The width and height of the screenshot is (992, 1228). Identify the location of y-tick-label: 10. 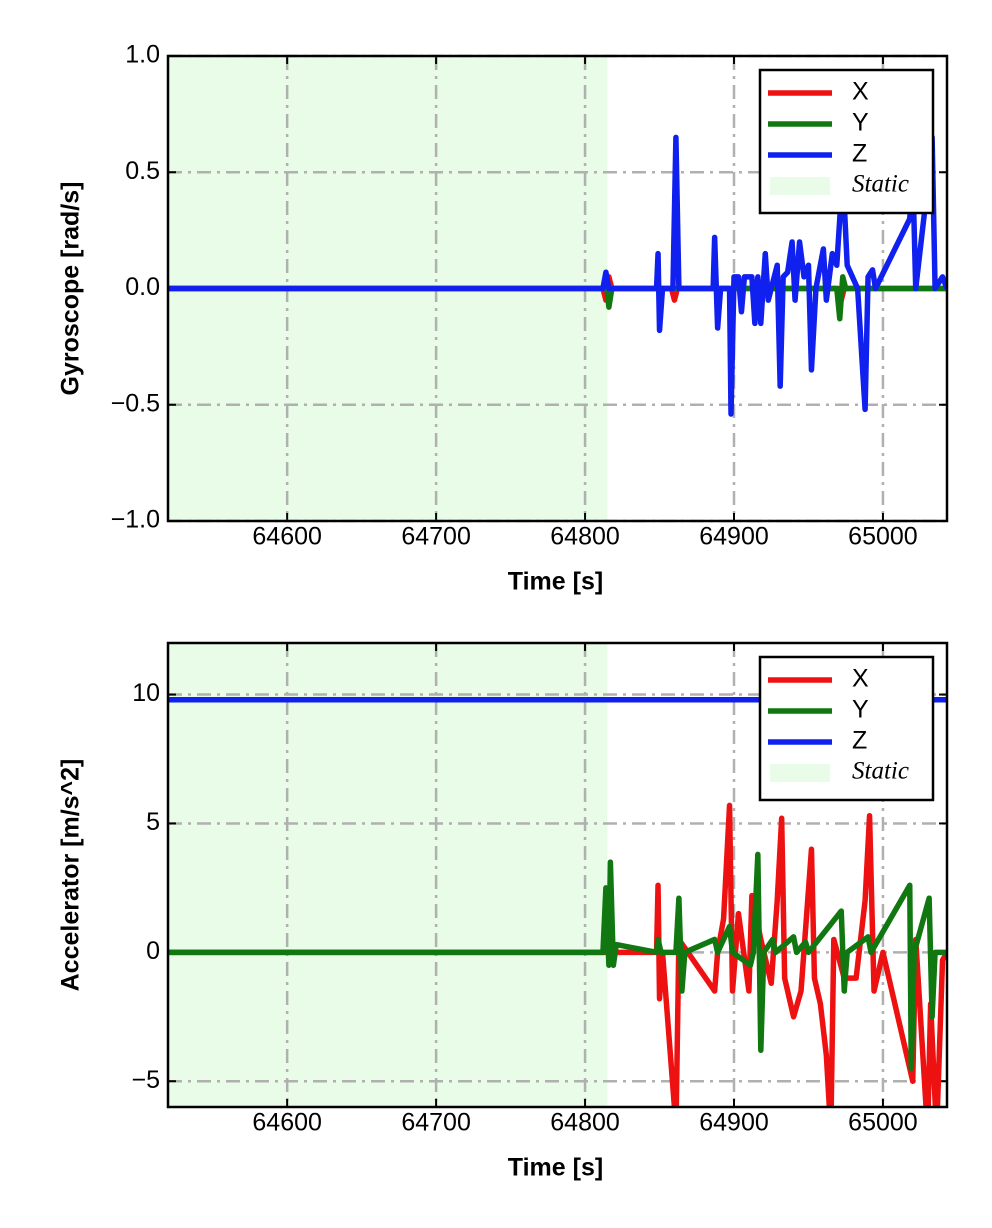
(146, 693).